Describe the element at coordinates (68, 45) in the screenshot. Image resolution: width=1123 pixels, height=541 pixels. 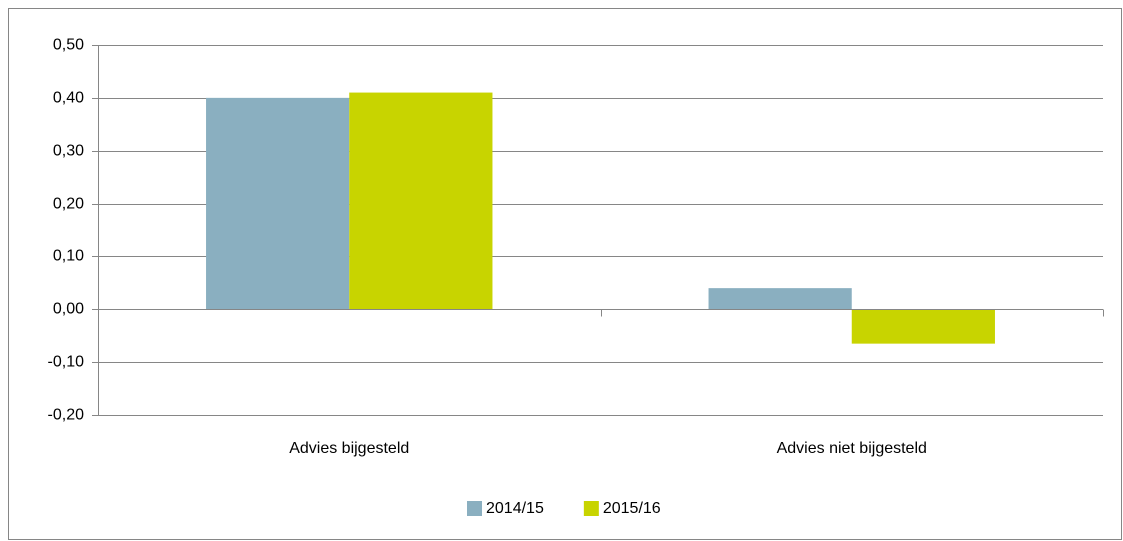
I see `y-tick-label: 0,50` at that location.